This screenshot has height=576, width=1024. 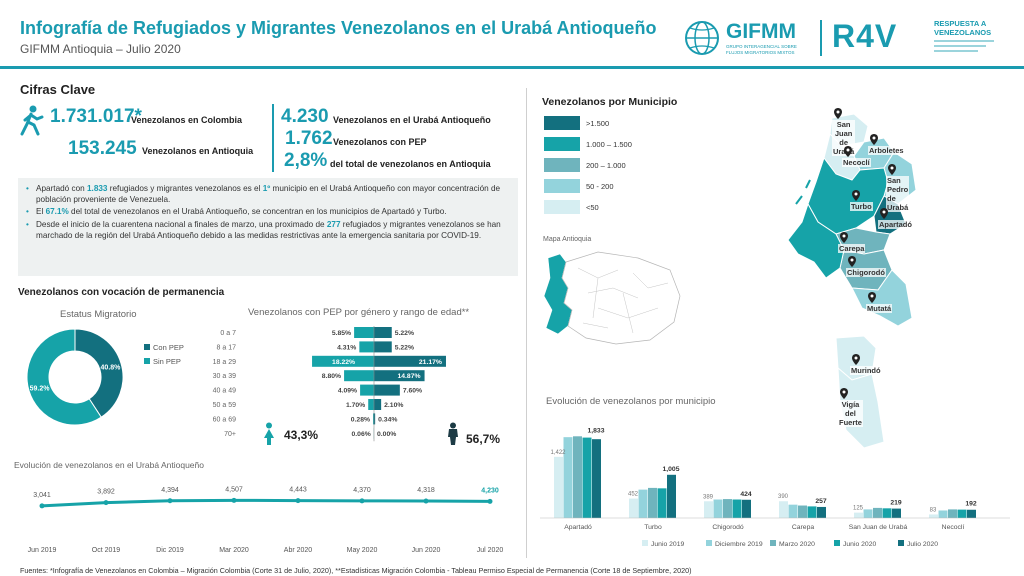 I want to click on age-range-label: 60 a 69, so click(x=224, y=419).